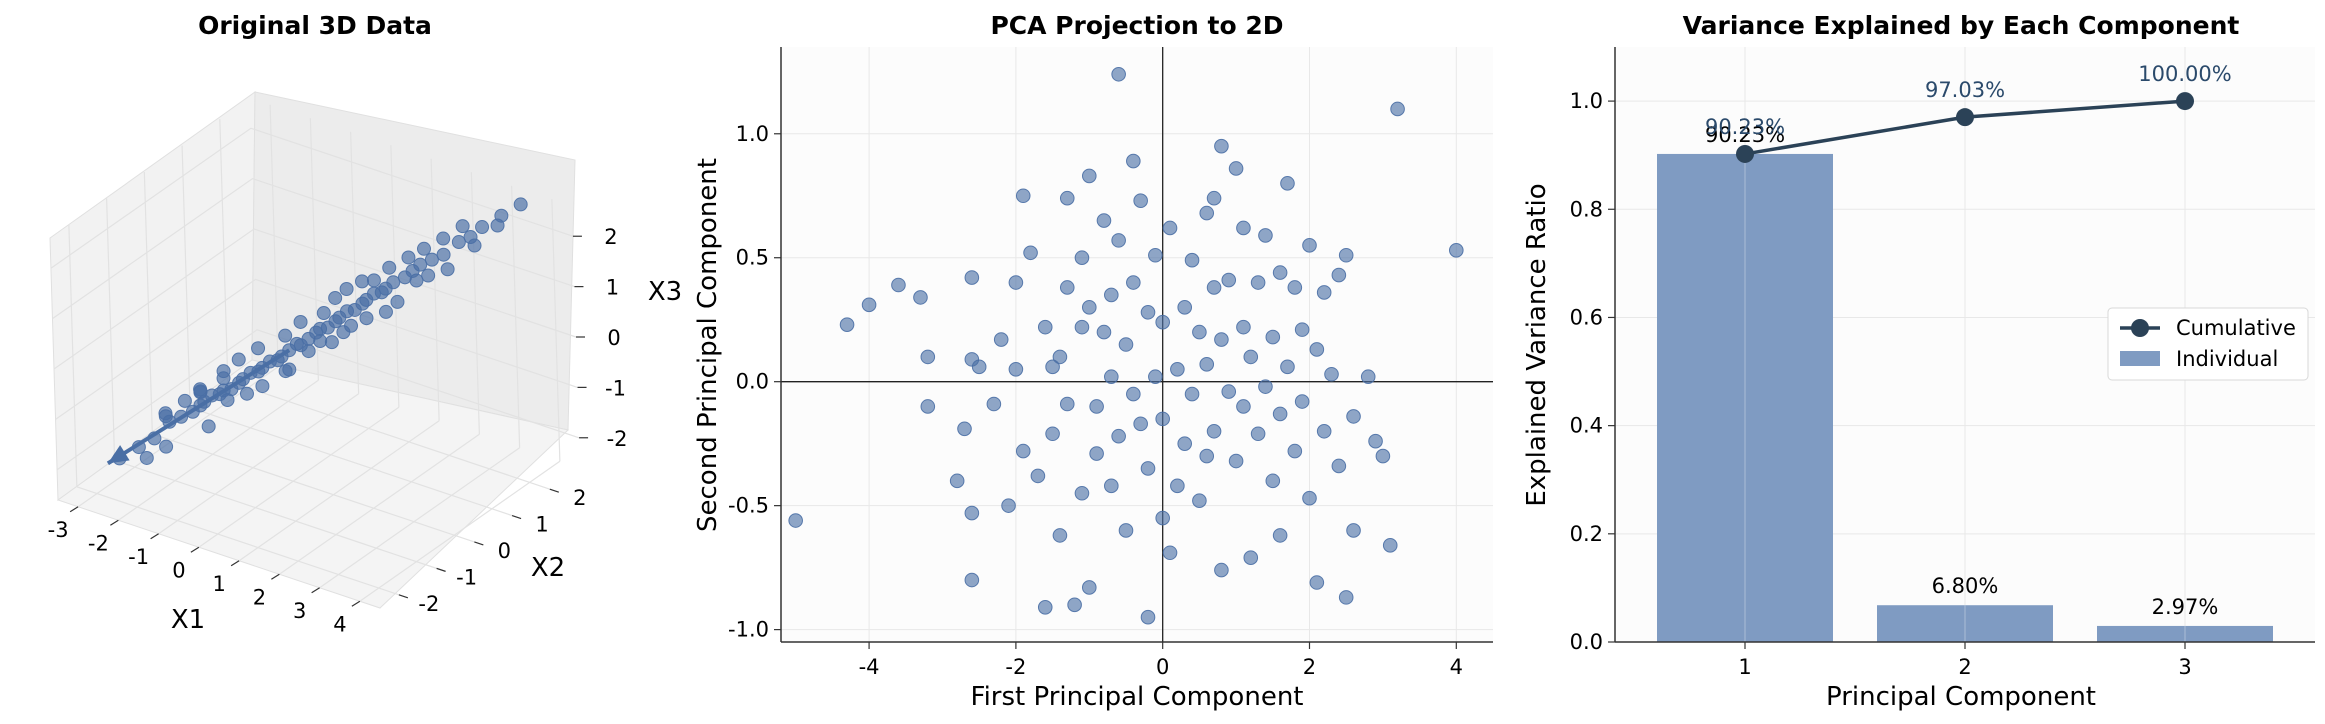 The width and height of the screenshot is (2325, 724). Describe the element at coordinates (98, 543) in the screenshot. I see `x-tick-label-3d: -2` at that location.